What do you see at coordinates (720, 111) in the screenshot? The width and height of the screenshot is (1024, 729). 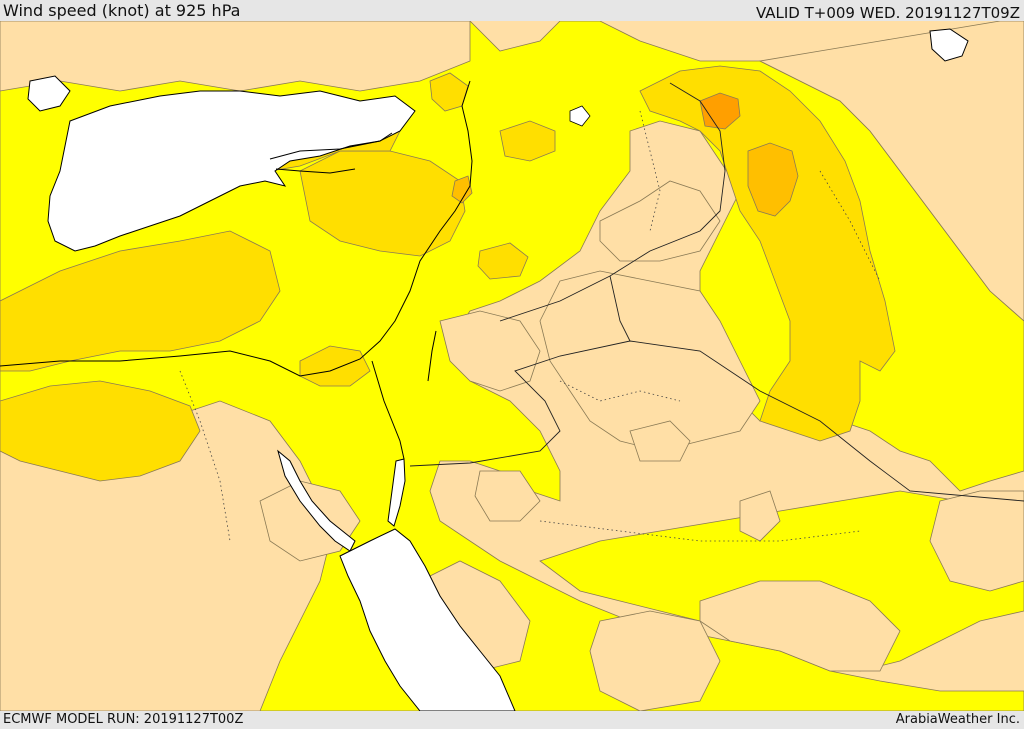 I see `highest-wind-core` at bounding box center [720, 111].